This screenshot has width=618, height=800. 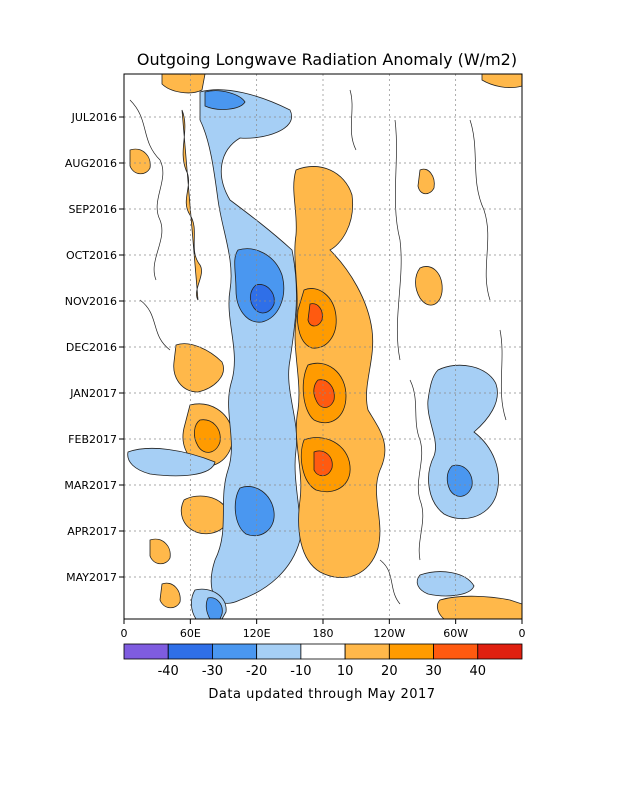 I want to click on y-tick-label: OCT2016, so click(x=91, y=255).